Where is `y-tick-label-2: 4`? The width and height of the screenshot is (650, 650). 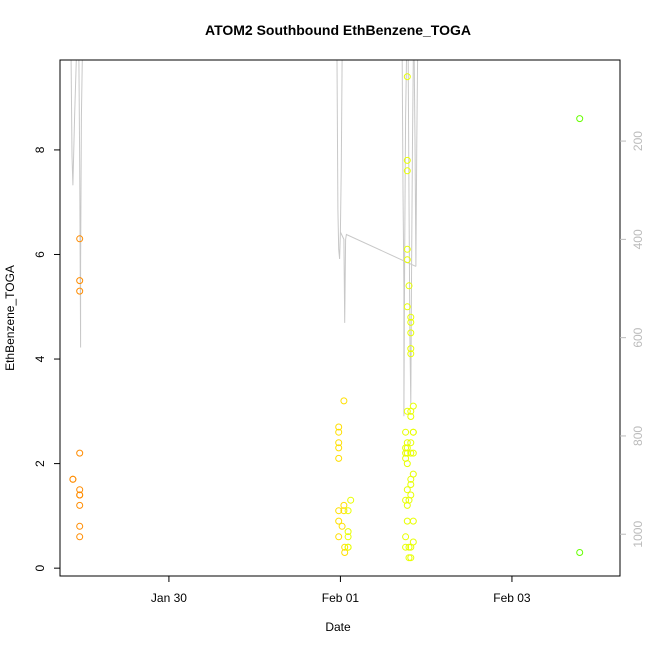
y-tick-label-2: 4 is located at coordinates (40, 358).